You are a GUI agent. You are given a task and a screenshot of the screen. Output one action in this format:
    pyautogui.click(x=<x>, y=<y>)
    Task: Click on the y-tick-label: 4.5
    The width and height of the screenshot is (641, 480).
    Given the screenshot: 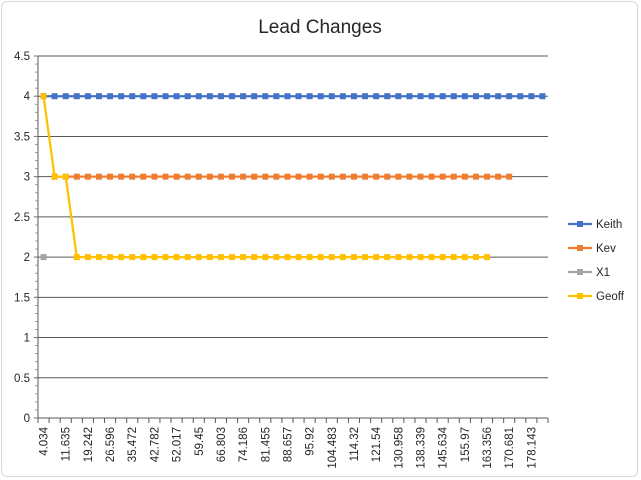 What is the action you would take?
    pyautogui.click(x=22, y=57)
    